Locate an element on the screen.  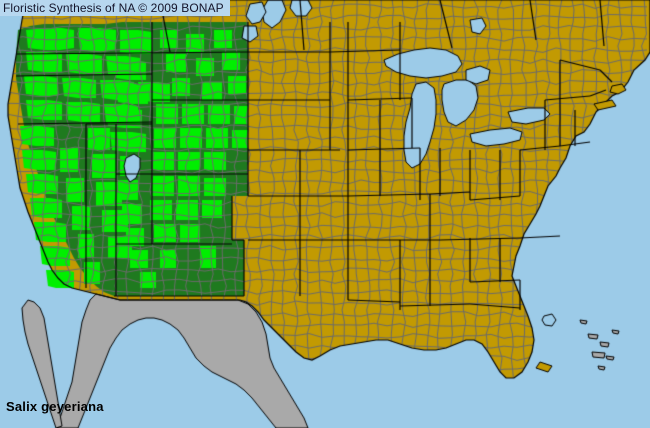
species-name-text: Salix geyeriana is located at coordinates (55, 406).